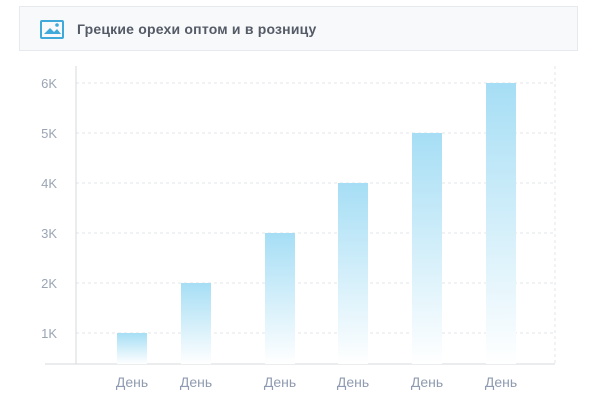  I want to click on x-axis-labels: День День День День День День, so click(316, 382).